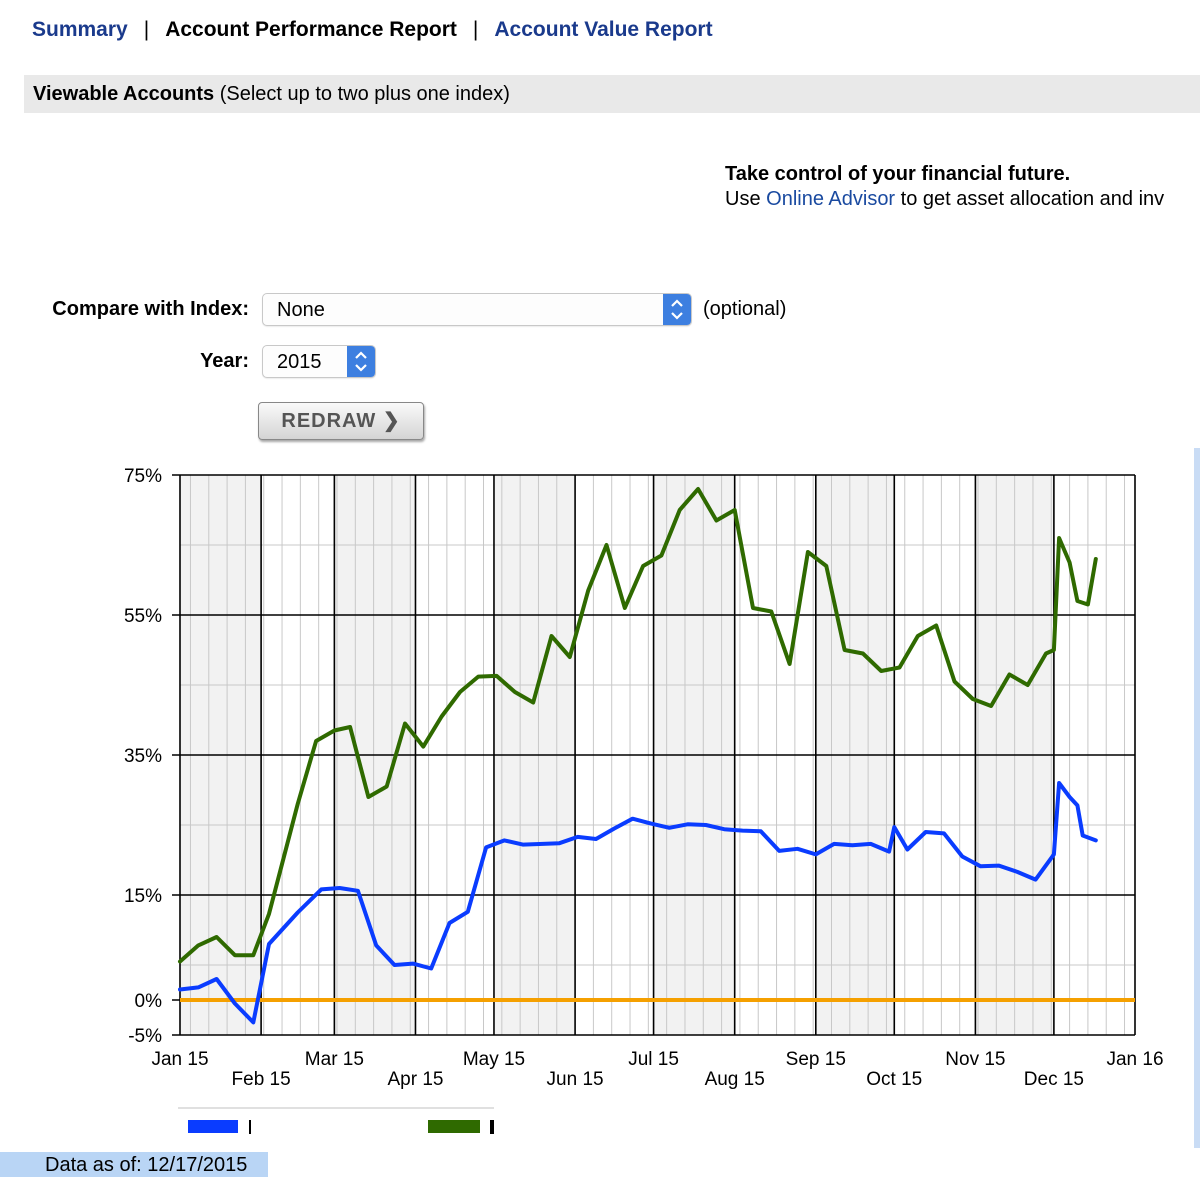 This screenshot has width=1200, height=1190. What do you see at coordinates (301, 310) in the screenshot?
I see `compare-index-value: None` at bounding box center [301, 310].